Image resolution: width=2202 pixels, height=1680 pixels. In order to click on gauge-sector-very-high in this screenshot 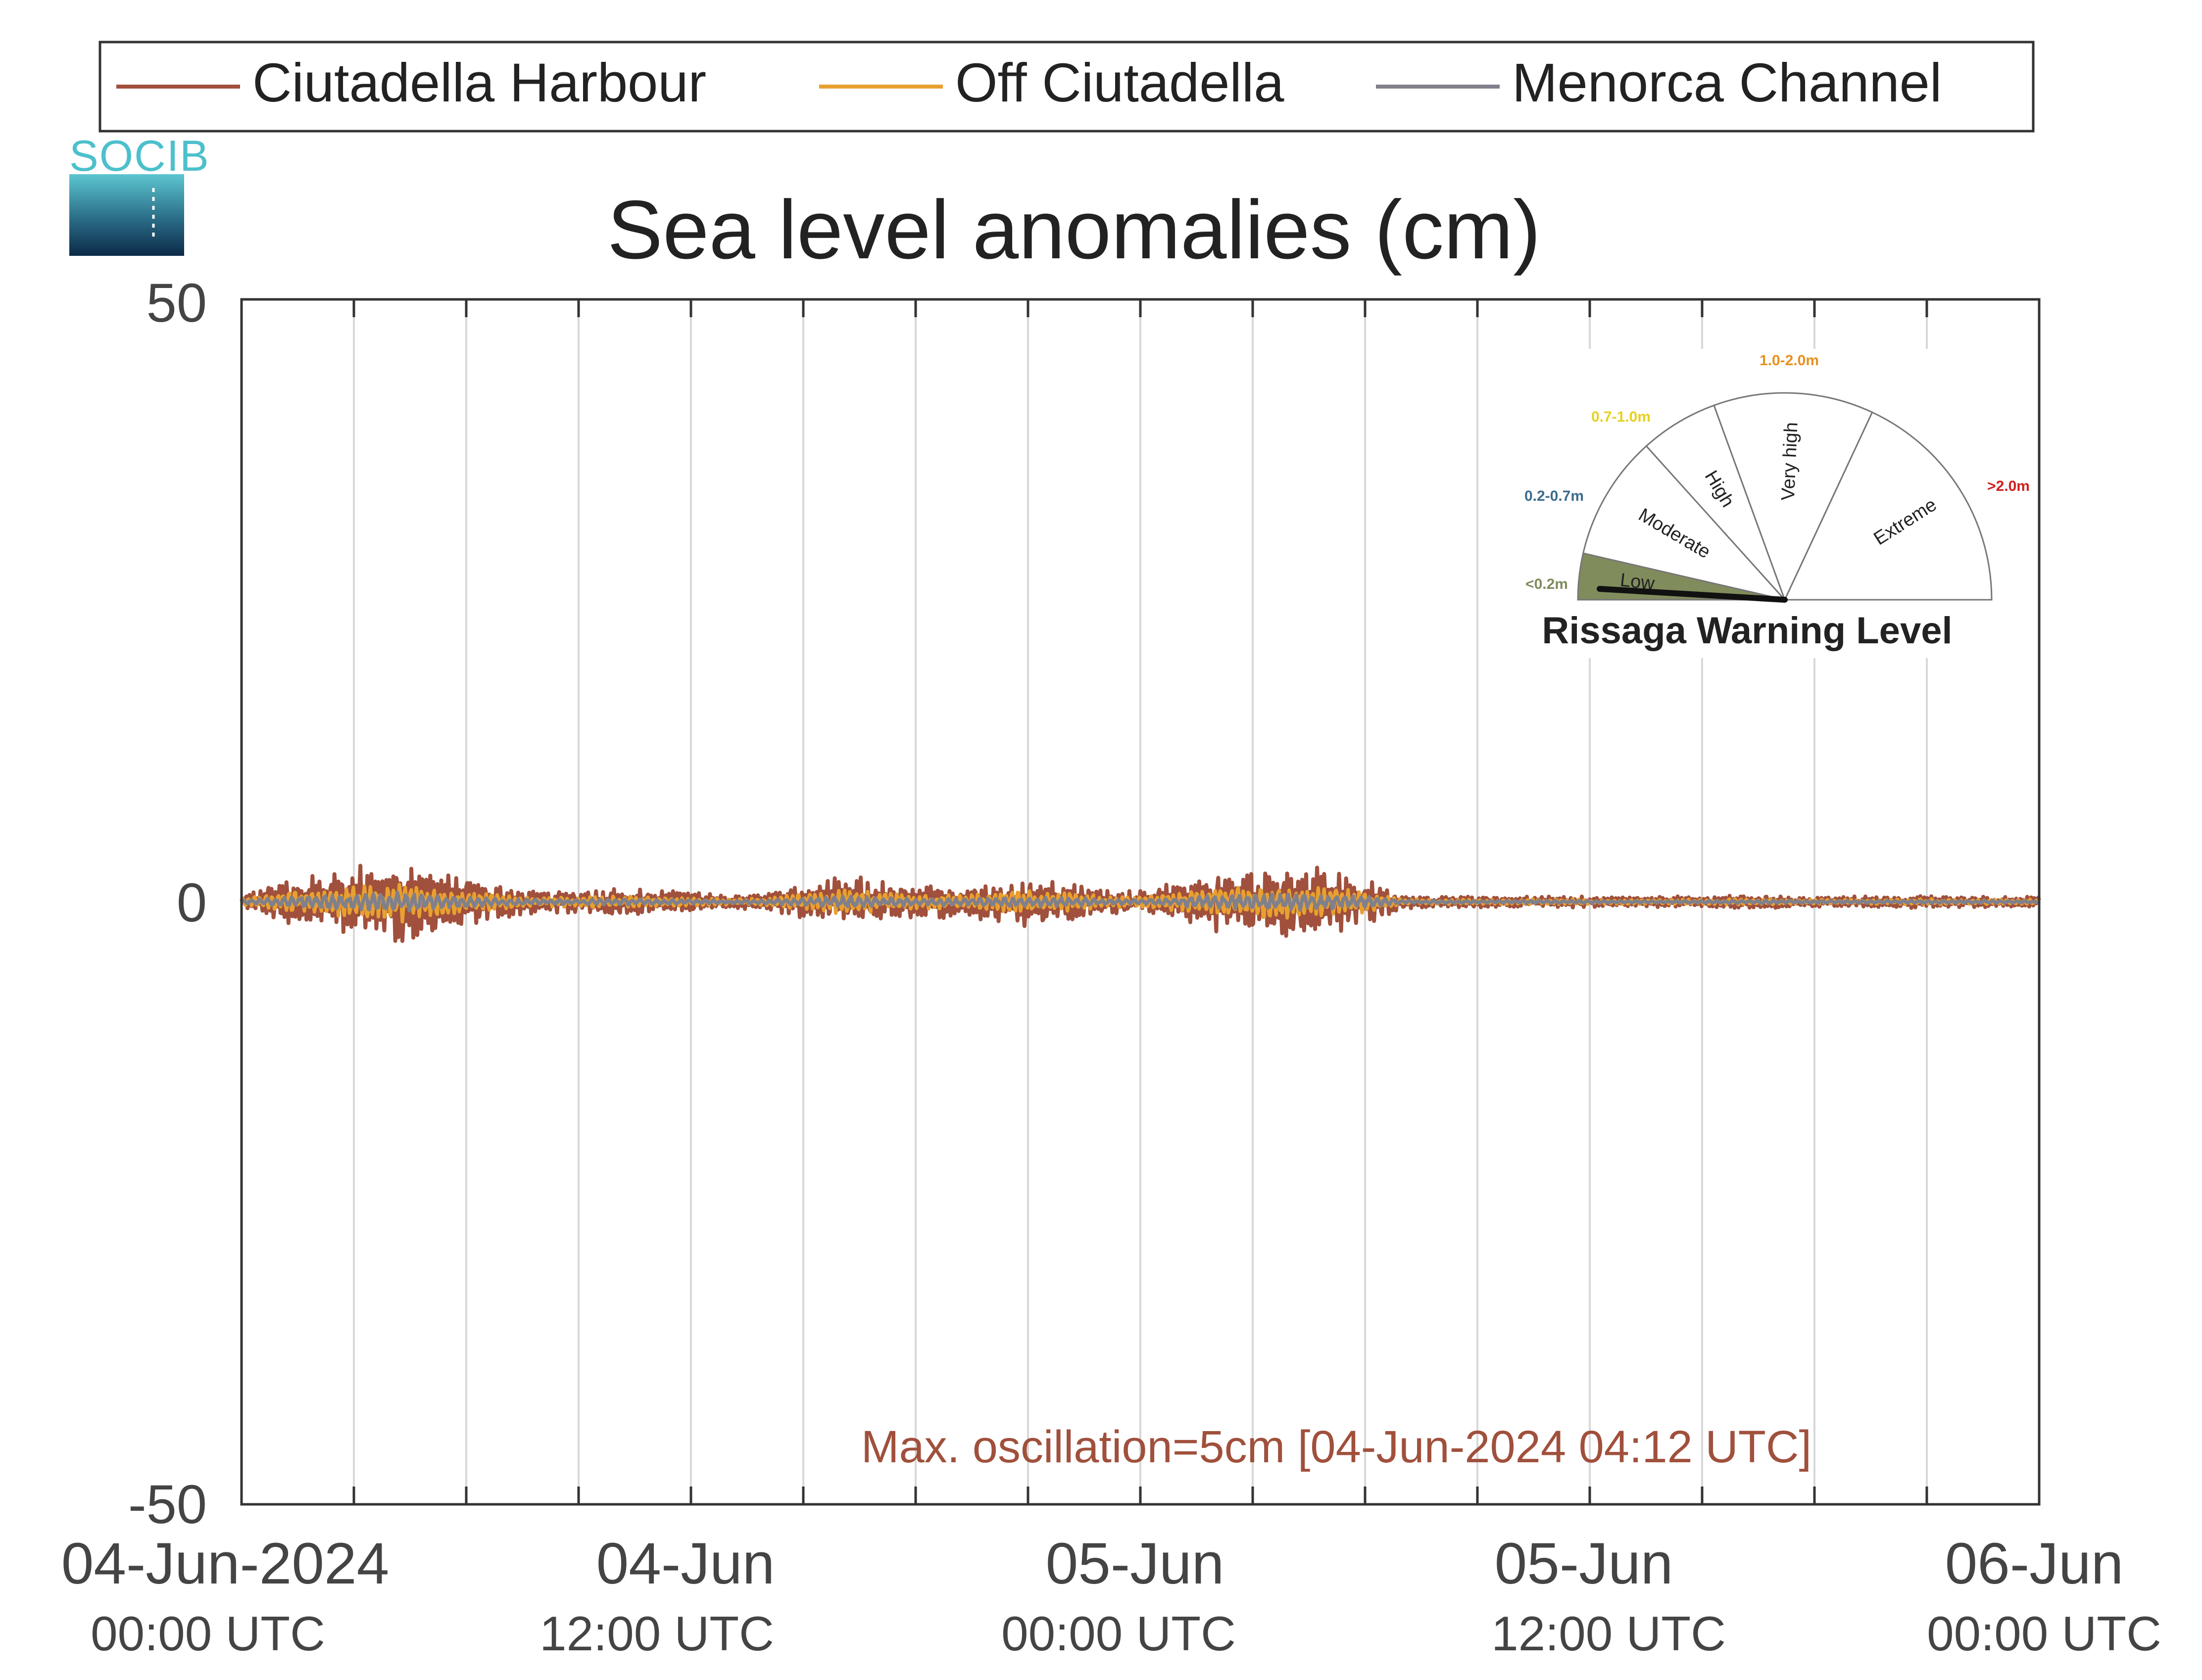, I will do `click(1793, 497)`.